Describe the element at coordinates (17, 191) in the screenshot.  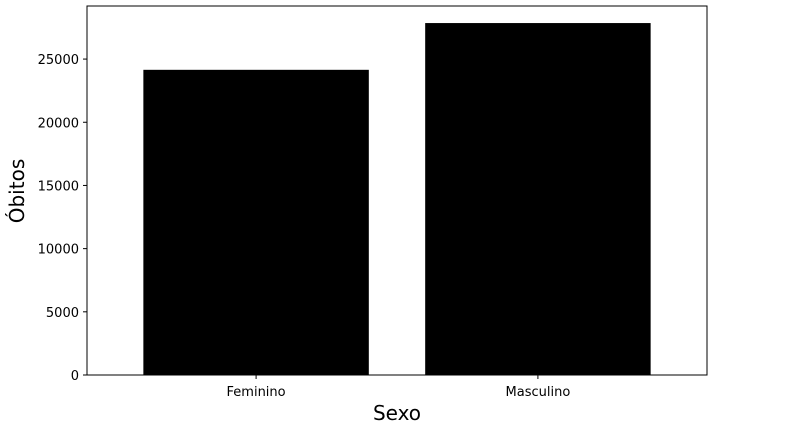
I see `y-axis-label: Óbitos` at that location.